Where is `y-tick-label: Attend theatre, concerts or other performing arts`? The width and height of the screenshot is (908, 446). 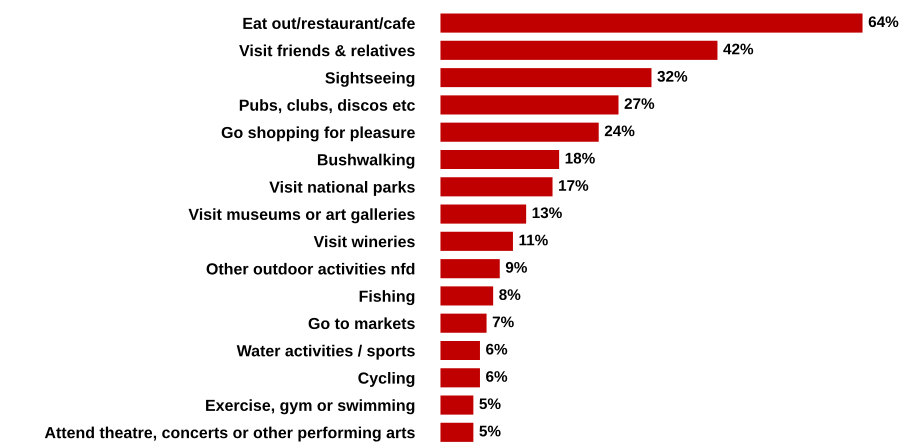 y-tick-label: Attend theatre, concerts or other performing arts is located at coordinates (229, 434).